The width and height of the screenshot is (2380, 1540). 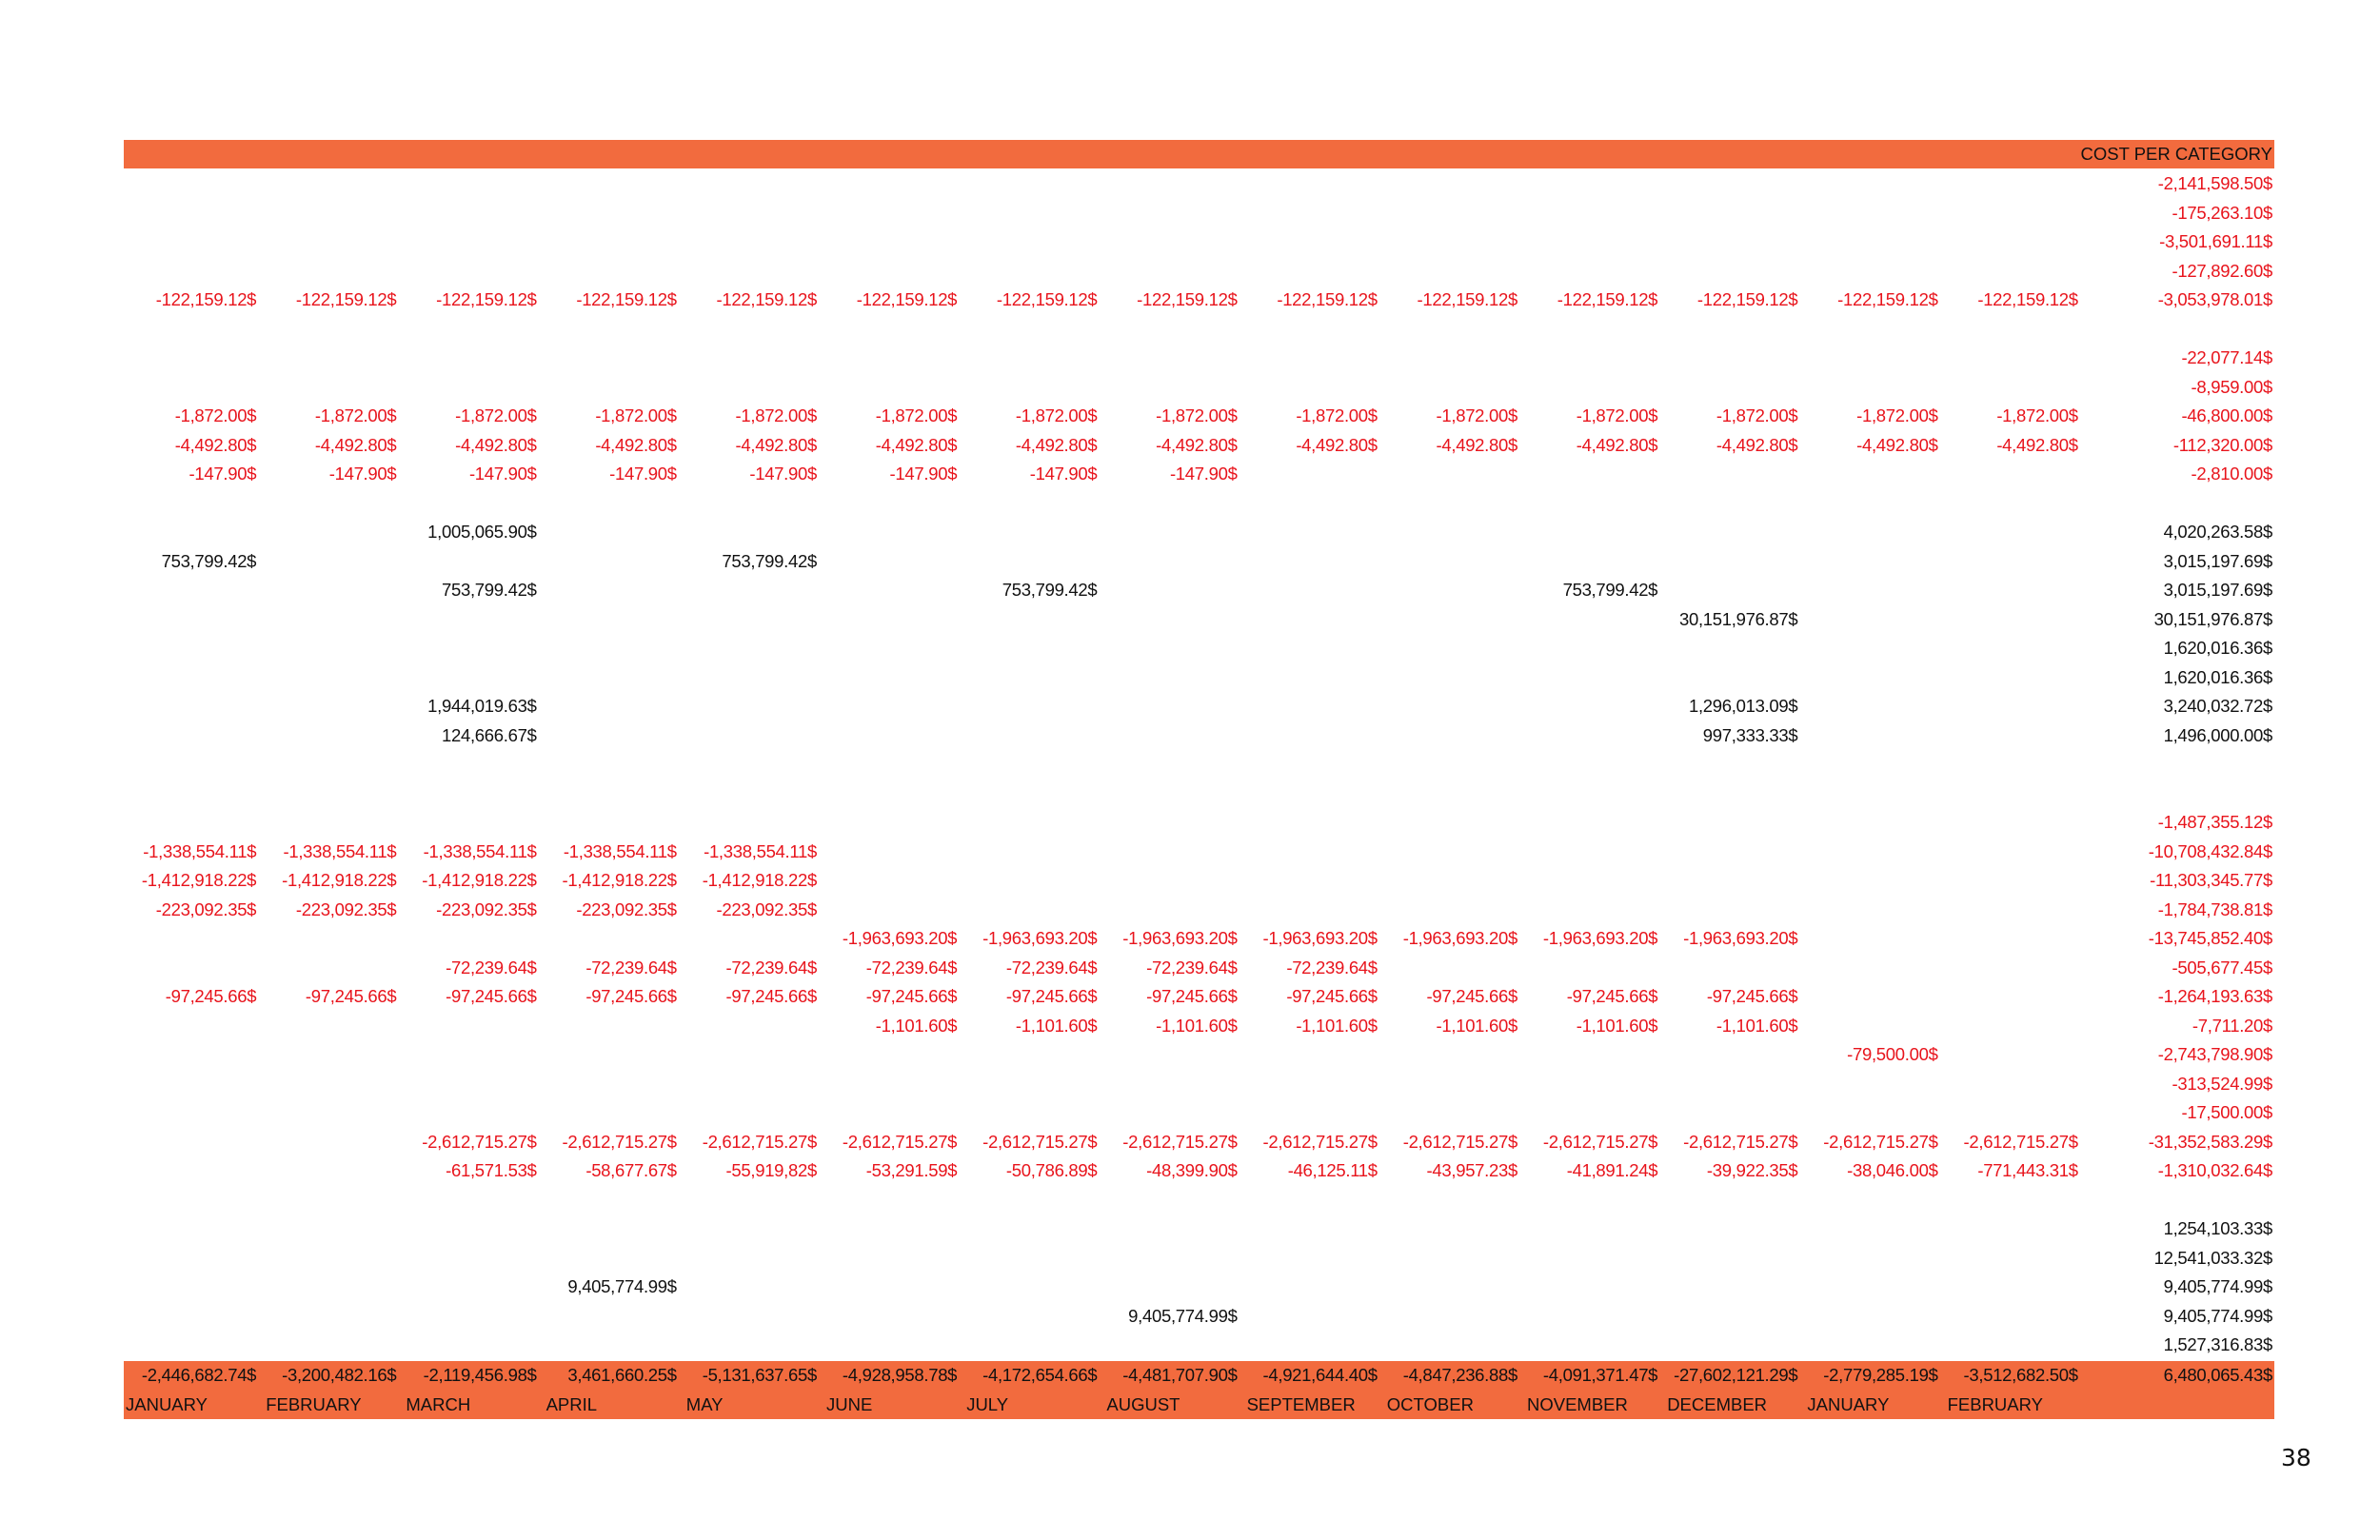 What do you see at coordinates (2222, 1083) in the screenshot?
I see `category-total-cell: -313,524.99$` at bounding box center [2222, 1083].